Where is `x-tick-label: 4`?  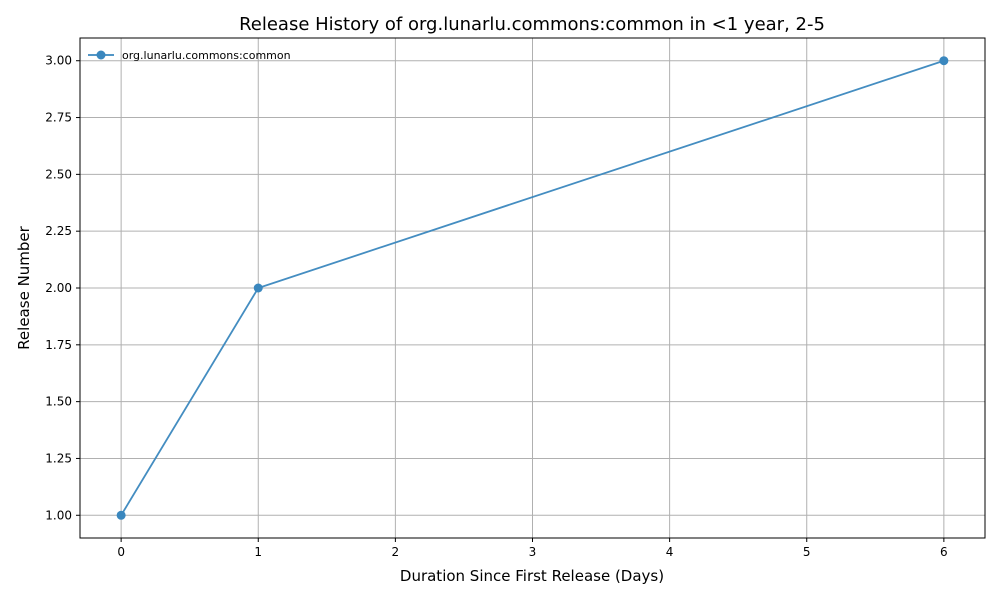 x-tick-label: 4 is located at coordinates (670, 552).